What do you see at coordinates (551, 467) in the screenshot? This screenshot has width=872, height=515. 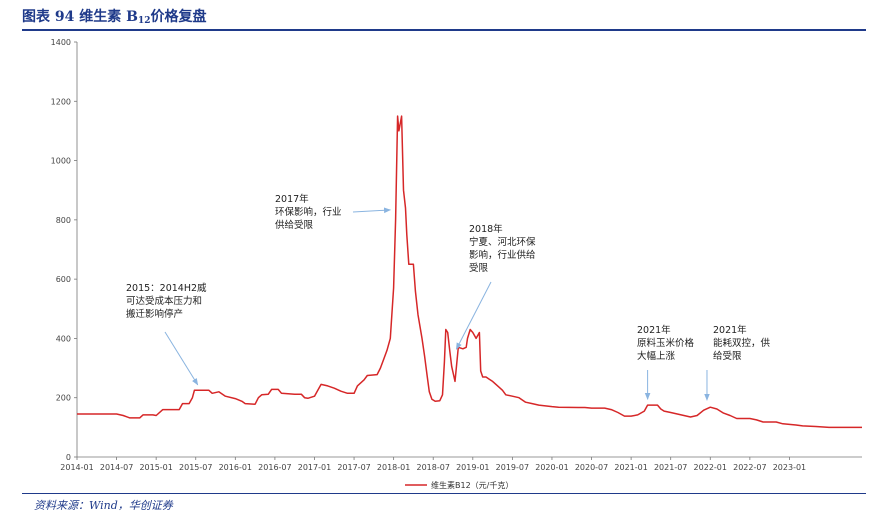 I see `x-tick-label: 2020-01` at bounding box center [551, 467].